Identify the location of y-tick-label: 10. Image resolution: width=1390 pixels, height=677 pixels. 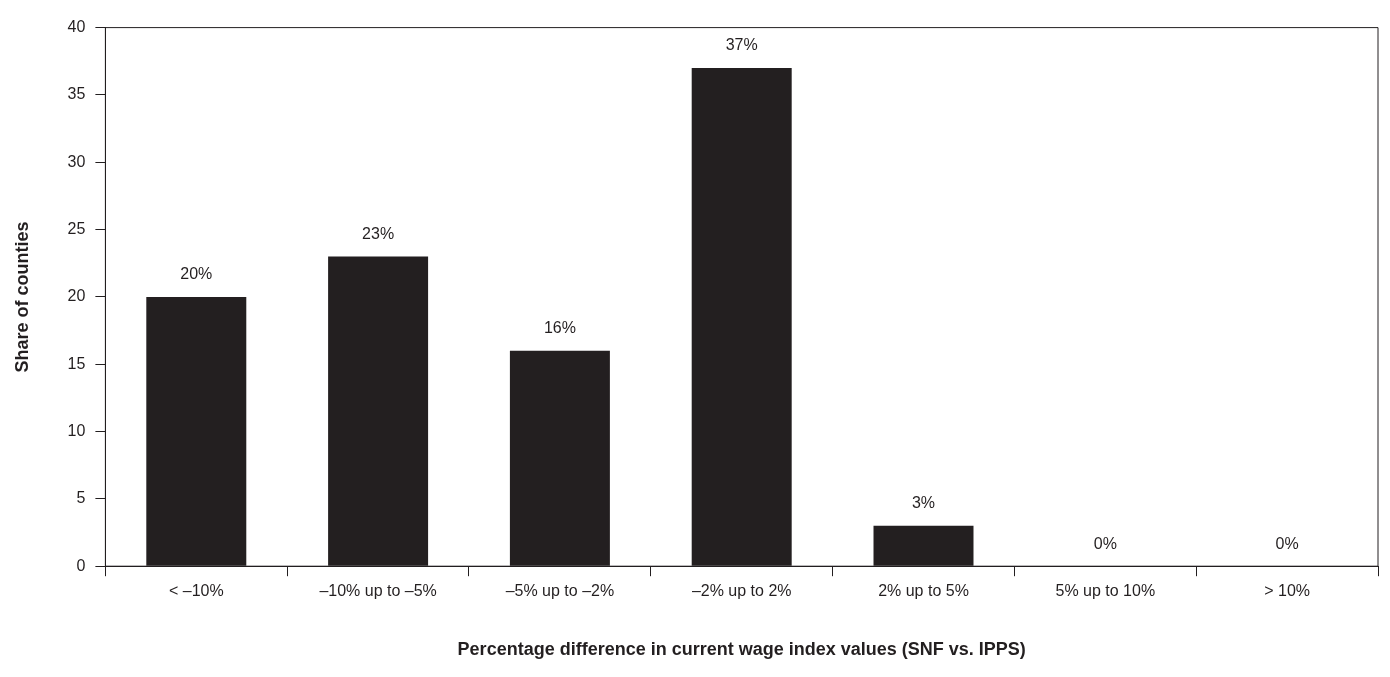
(76, 430).